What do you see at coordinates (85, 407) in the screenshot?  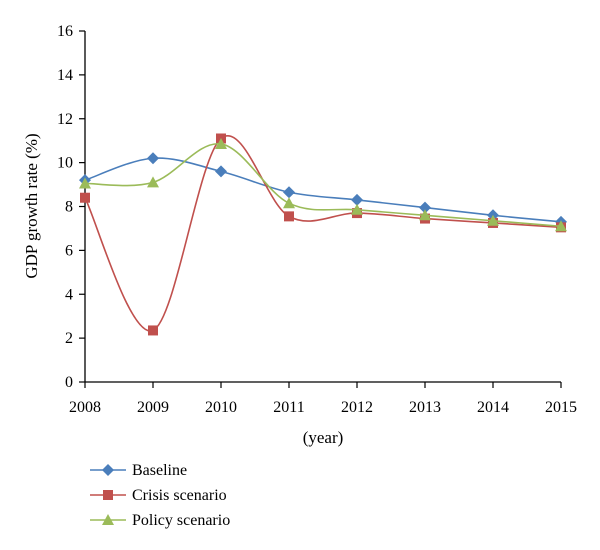 I see `x-tick-label: 2008` at bounding box center [85, 407].